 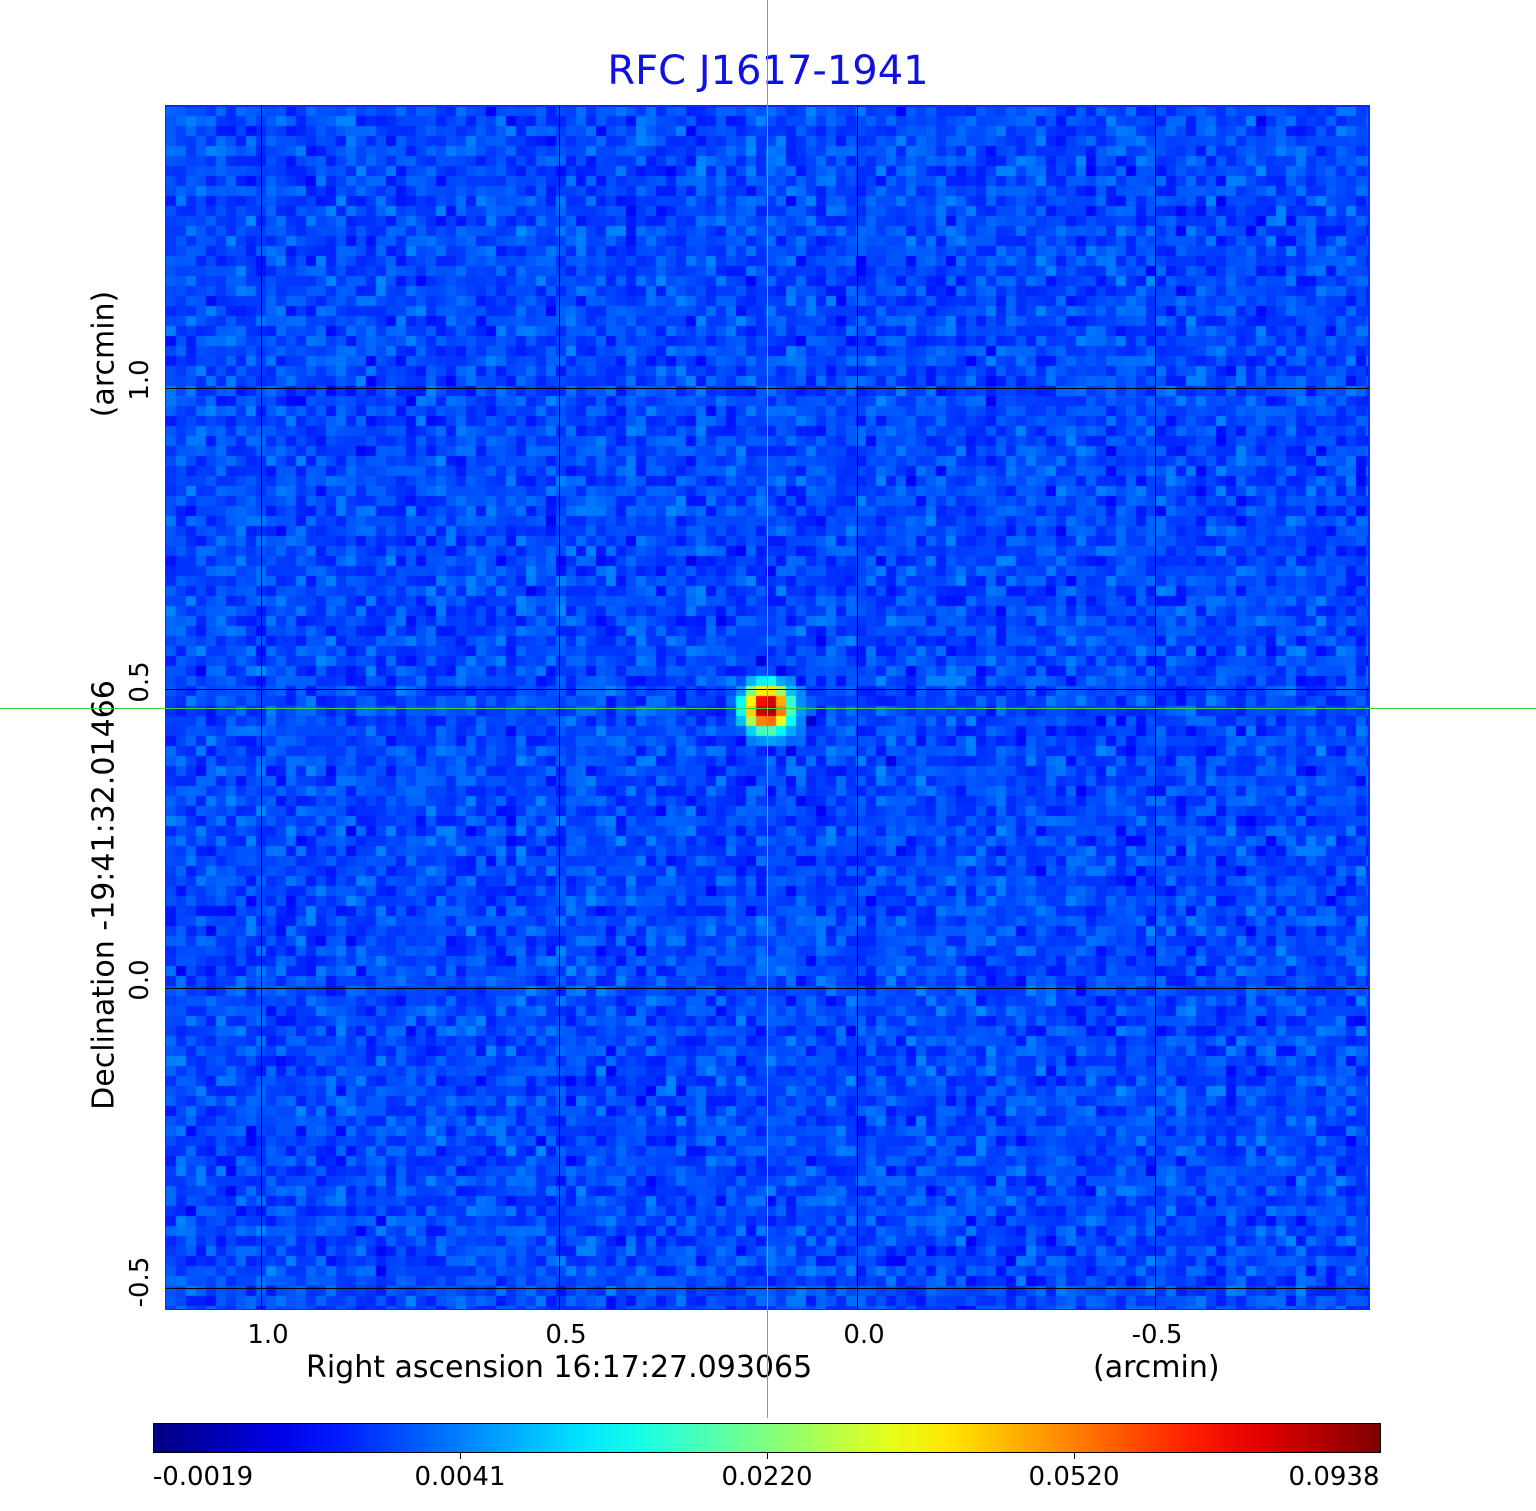 What do you see at coordinates (767, 1438) in the screenshot?
I see `colorbar` at bounding box center [767, 1438].